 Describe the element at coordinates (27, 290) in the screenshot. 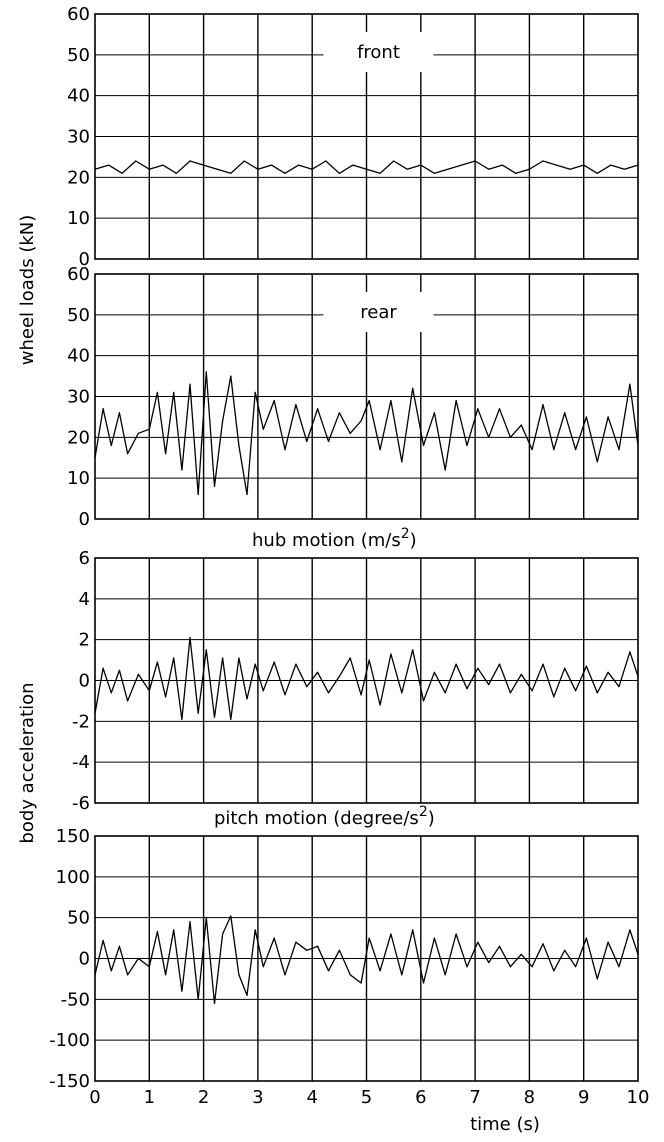

I see `y-axis-label-wheel-loads: wheel loads (kN)` at that location.